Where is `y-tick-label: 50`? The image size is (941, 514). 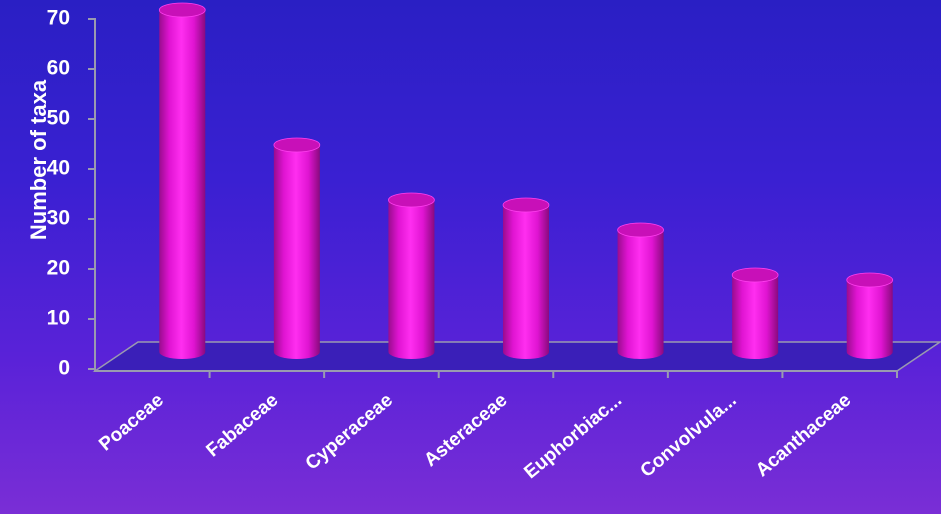 y-tick-label: 50 is located at coordinates (58, 118).